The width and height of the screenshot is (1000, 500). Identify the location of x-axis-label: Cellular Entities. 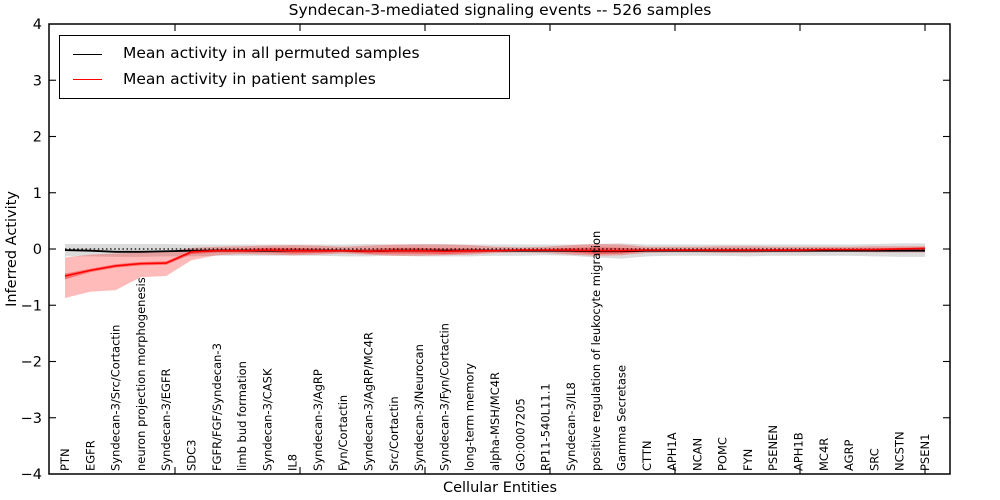
(500, 488).